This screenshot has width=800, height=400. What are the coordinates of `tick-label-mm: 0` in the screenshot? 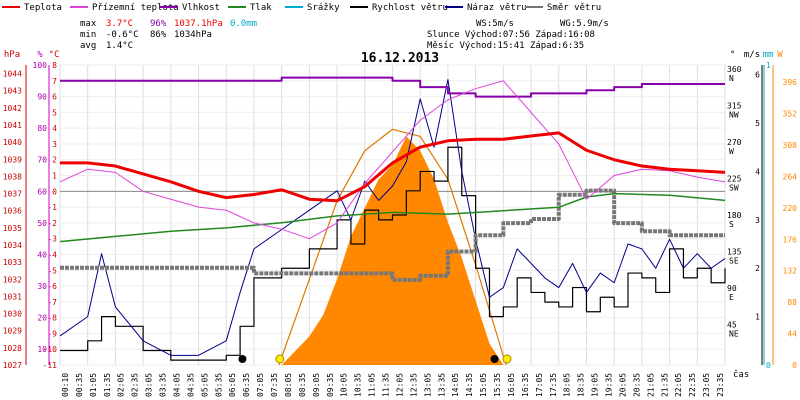 It's located at (768, 365).